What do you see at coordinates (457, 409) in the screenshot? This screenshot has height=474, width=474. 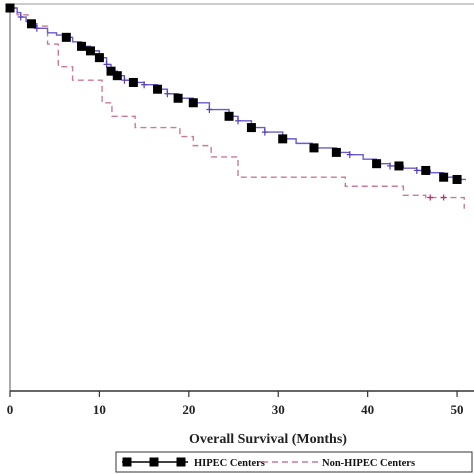 I see `x-tick-label-50: 50` at bounding box center [457, 409].